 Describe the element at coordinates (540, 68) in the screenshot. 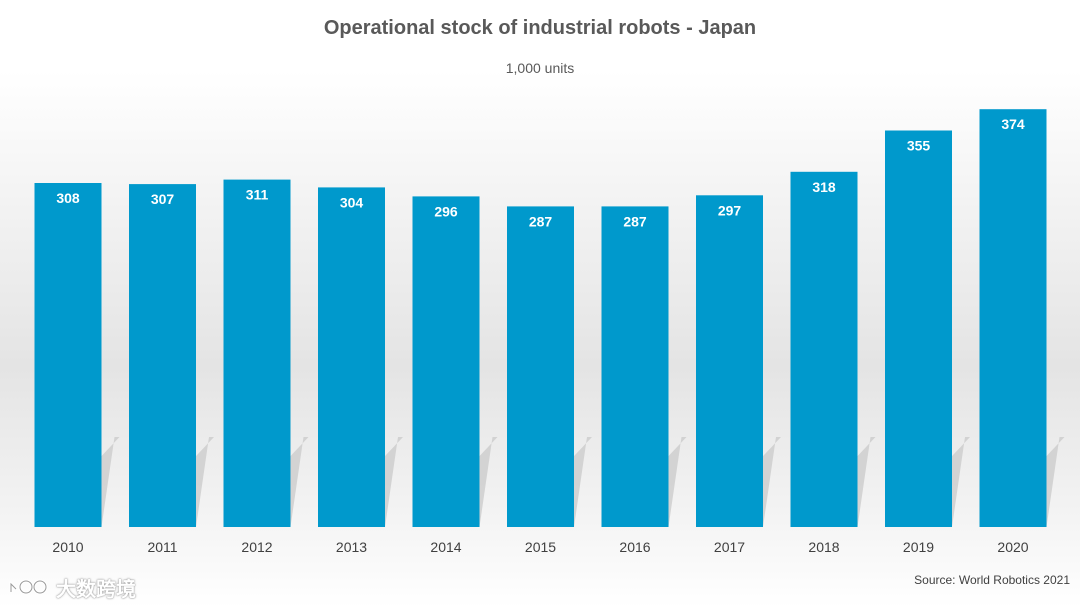

I see `chart-subtitle: 1,000 units` at that location.